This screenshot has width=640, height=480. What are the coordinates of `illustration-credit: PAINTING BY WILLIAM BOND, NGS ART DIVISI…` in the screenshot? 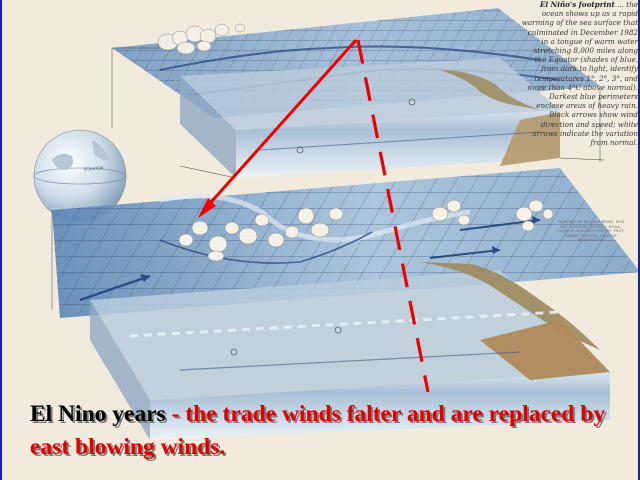 It's located at (591, 231).